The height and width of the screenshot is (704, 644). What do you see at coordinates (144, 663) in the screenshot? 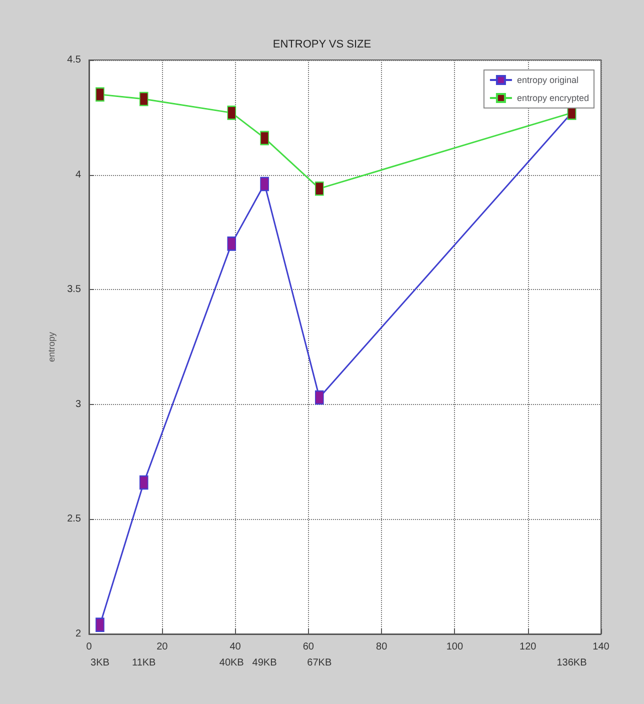
I see `text: 11KB` at bounding box center [144, 663].